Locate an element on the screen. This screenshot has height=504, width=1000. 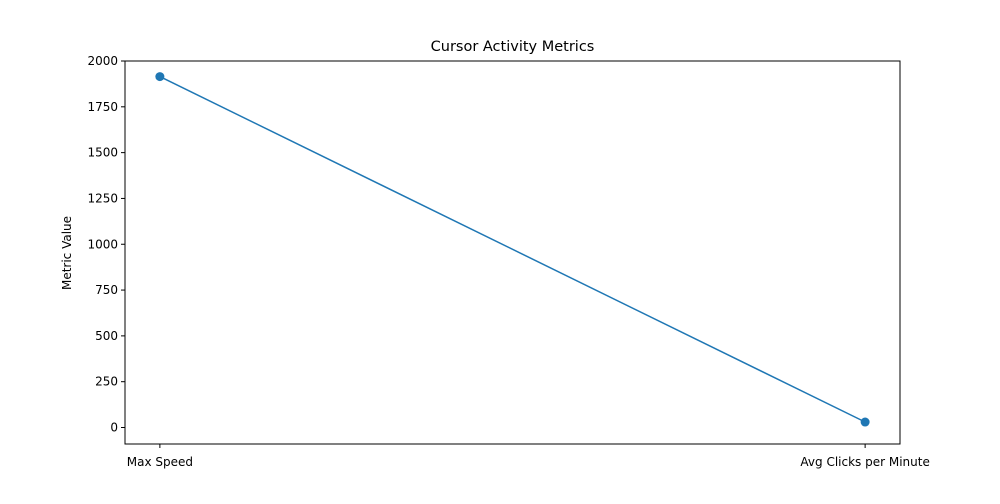
y-tick-label: 500 is located at coordinates (106, 336).